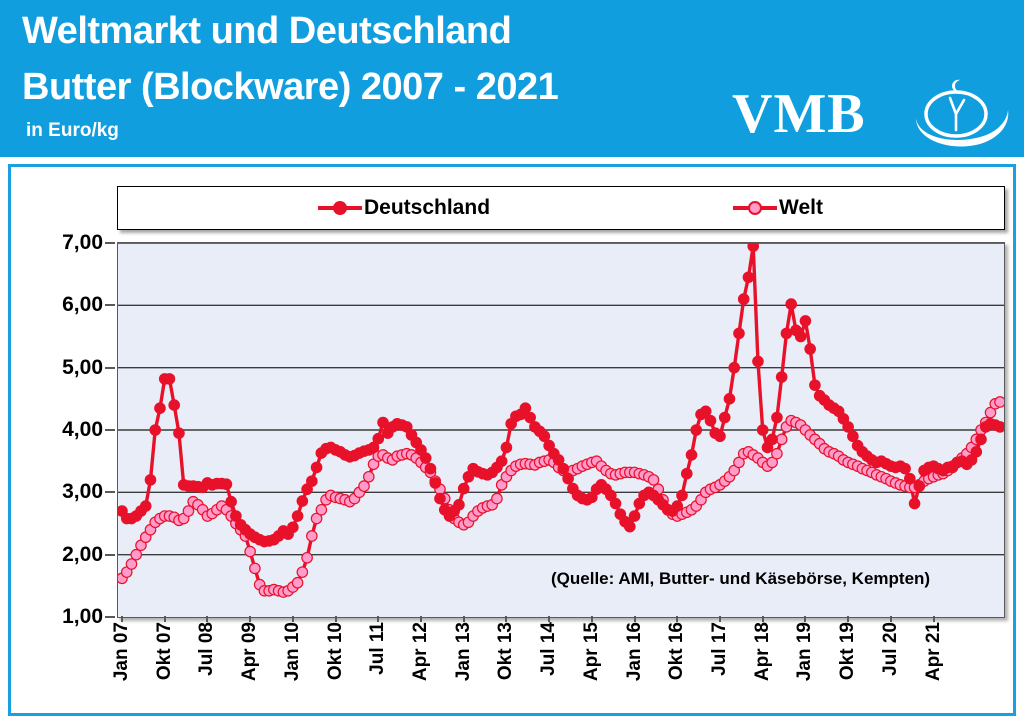 The height and width of the screenshot is (726, 1024). Describe the element at coordinates (801, 207) in the screenshot. I see `legend-label-welt: Welt` at that location.